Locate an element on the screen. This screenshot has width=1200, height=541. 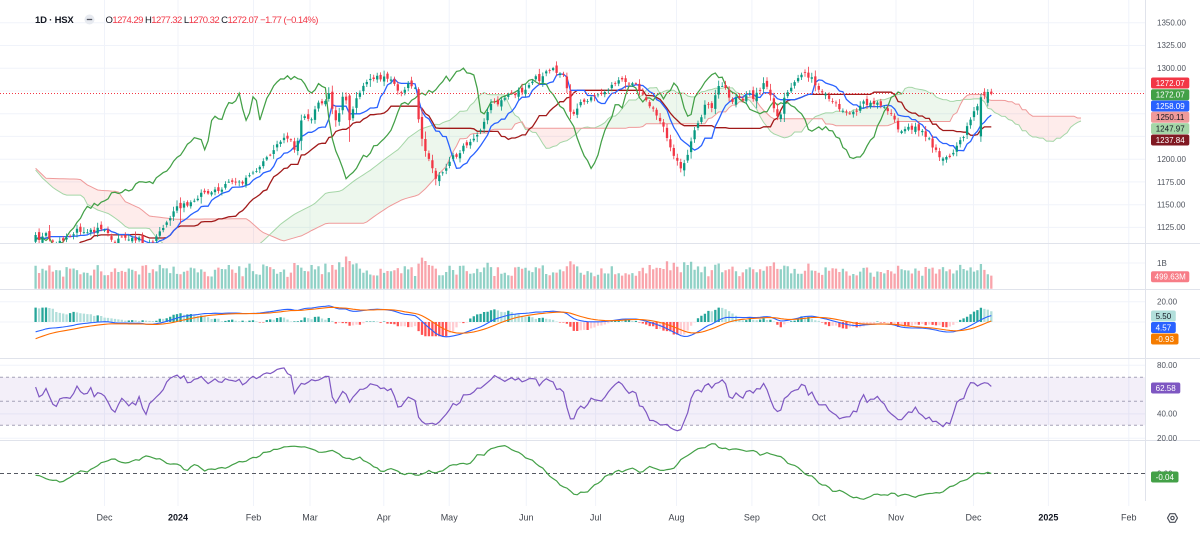
svg-text: 4.57 is located at coordinates (1164, 327).